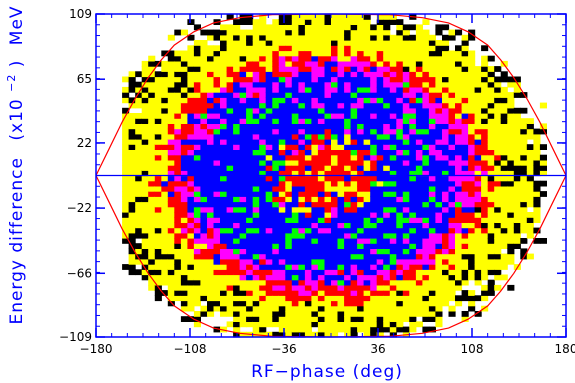 Image resolution: width=575 pixels, height=383 pixels. Describe the element at coordinates (367, 168) in the screenshot. I see `density-cell-2075` at that location.